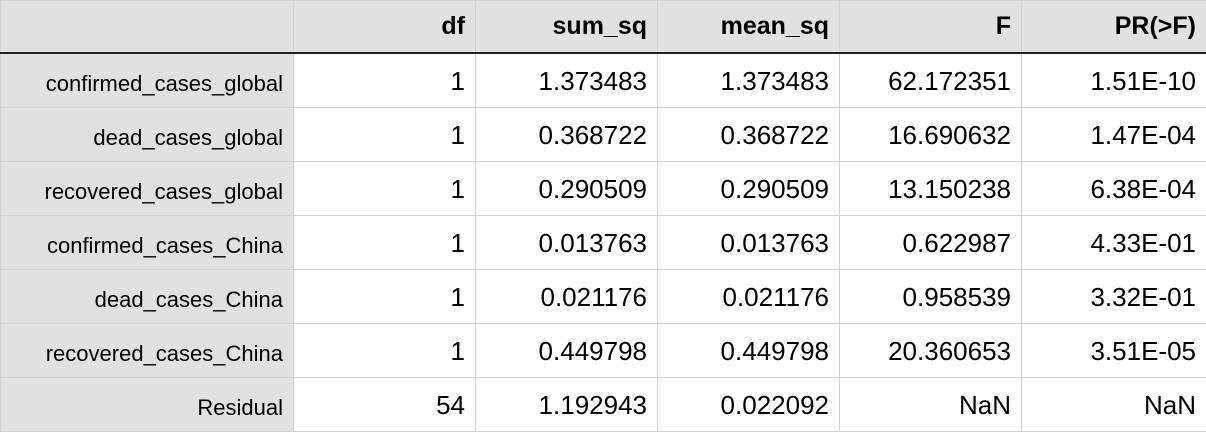  I want to click on cell-sum-sq: 1.192943, so click(566, 404).